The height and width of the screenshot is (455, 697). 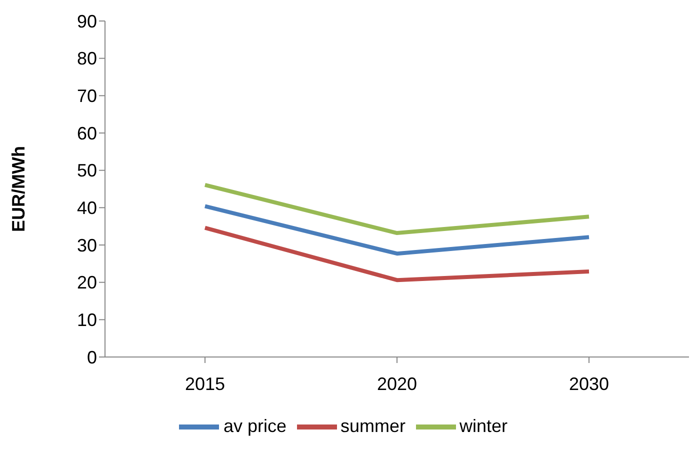 What do you see at coordinates (86, 282) in the screenshot?
I see `y-tick-label: 20` at bounding box center [86, 282].